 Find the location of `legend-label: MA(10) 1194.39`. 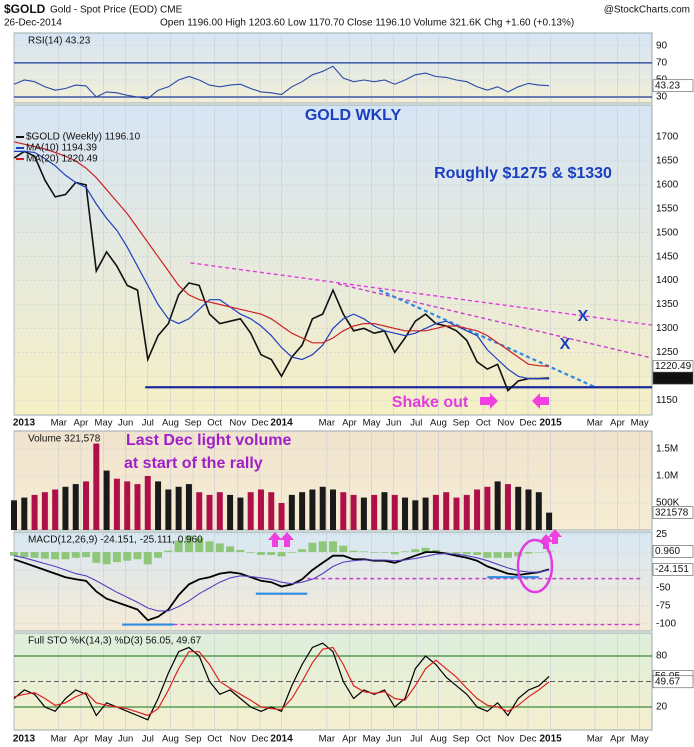

legend-label: MA(10) 1194.39 is located at coordinates (61, 148).